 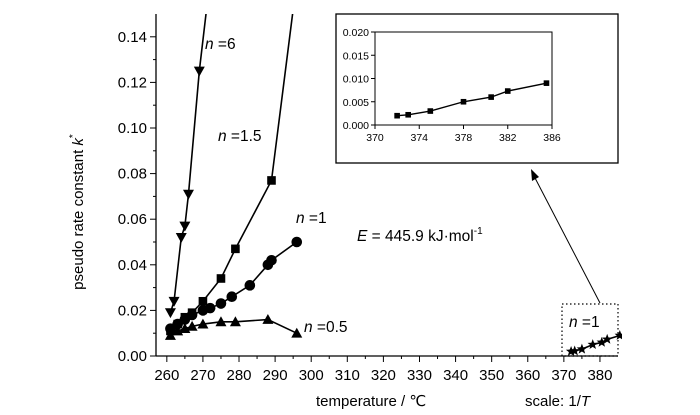 What do you see at coordinates (375, 138) in the screenshot?
I see `inset-x-tick-label: 370` at bounding box center [375, 138].